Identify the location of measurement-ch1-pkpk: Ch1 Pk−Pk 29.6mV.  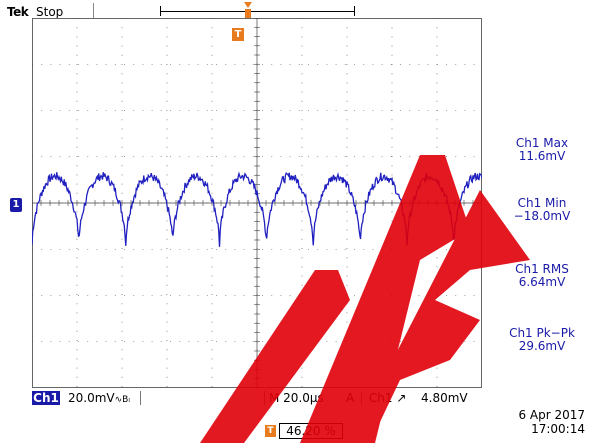
(542, 340).